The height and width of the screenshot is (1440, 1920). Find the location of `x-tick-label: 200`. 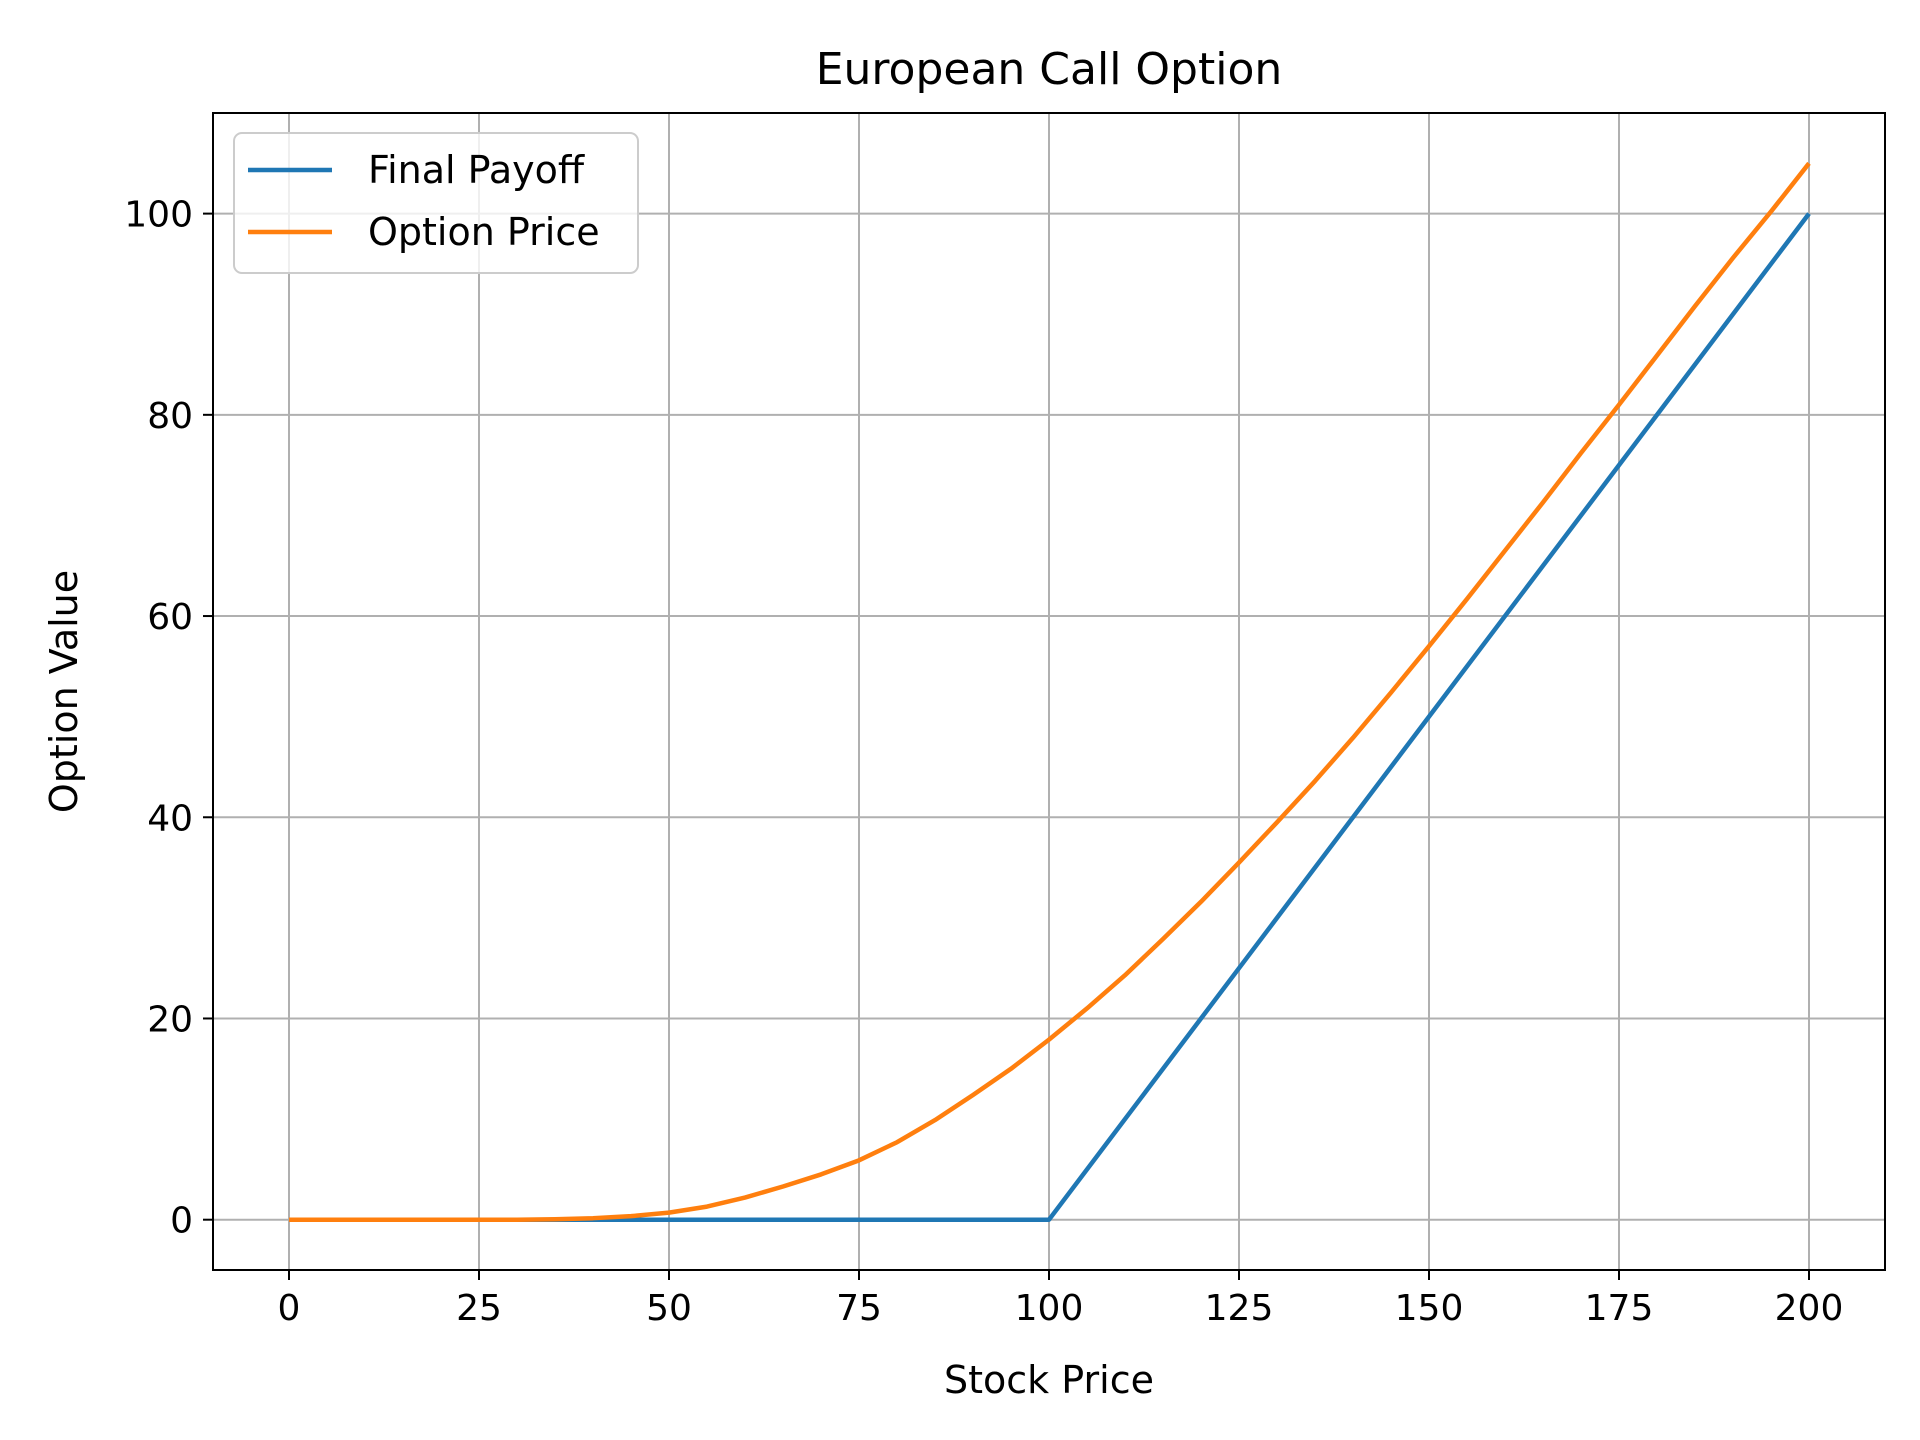

x-tick-label: 200 is located at coordinates (1809, 1308).